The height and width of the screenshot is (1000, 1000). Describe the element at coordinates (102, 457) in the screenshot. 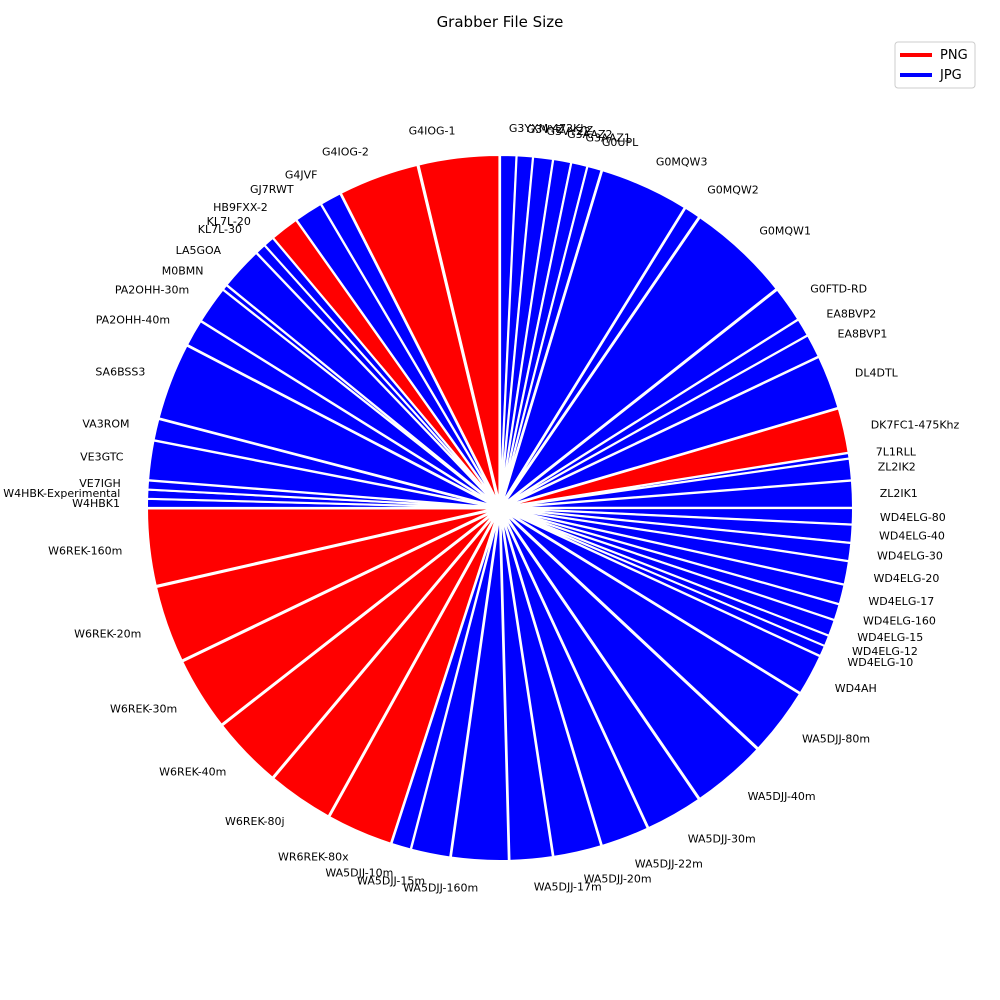

I see `slice-label: VE3GTC` at that location.